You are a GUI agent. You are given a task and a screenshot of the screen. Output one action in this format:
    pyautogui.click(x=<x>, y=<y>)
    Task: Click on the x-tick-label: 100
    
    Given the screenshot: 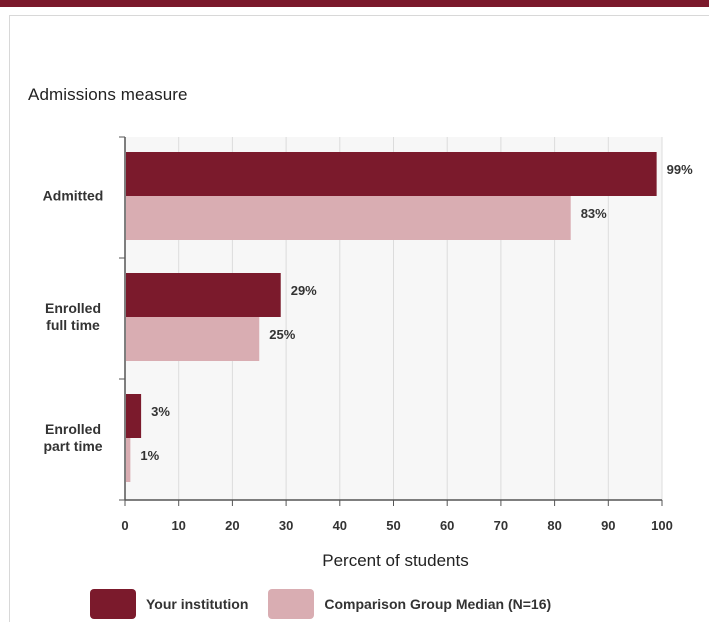 What is the action you would take?
    pyautogui.click(x=662, y=525)
    